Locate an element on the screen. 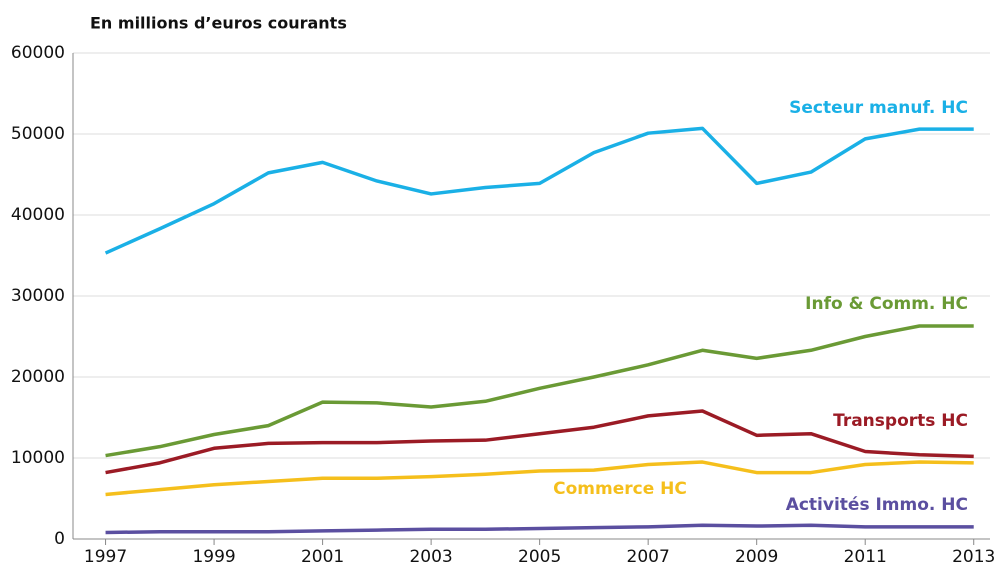 The image size is (995, 570). y-tick-label: 20000 is located at coordinates (38, 377).